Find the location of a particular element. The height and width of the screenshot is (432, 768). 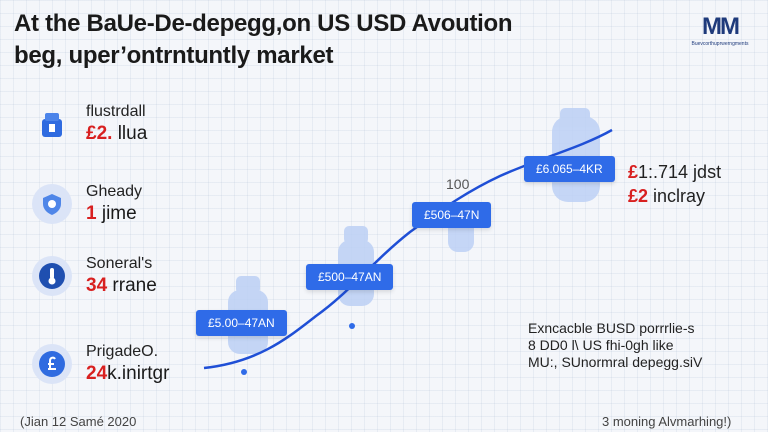

sidebar-item-1: flustrdall £2. llua is located at coordinates (117, 128).